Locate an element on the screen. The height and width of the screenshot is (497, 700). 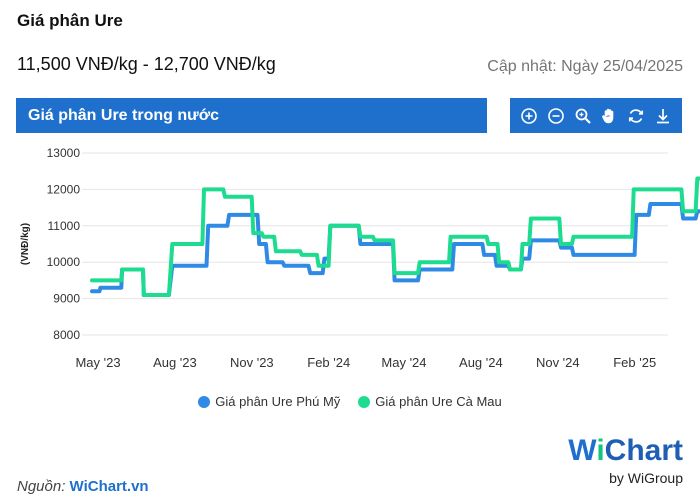
zoom-in-button is located at coordinates (529, 116).